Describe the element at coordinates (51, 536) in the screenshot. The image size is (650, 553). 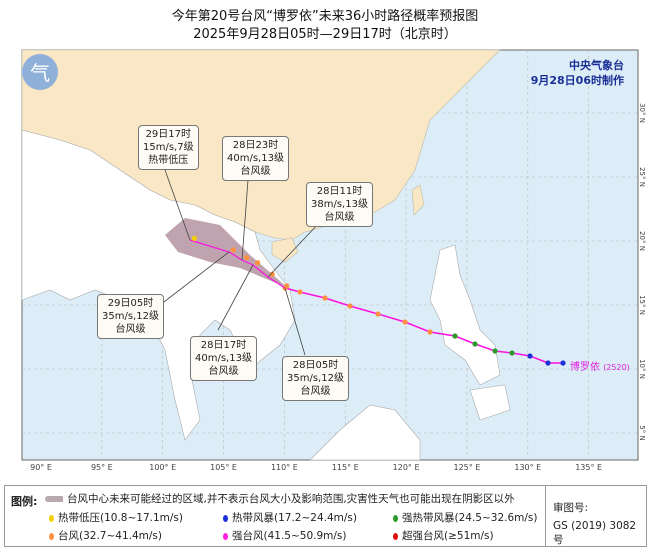
I see `typhoon-dot-icon` at that location.